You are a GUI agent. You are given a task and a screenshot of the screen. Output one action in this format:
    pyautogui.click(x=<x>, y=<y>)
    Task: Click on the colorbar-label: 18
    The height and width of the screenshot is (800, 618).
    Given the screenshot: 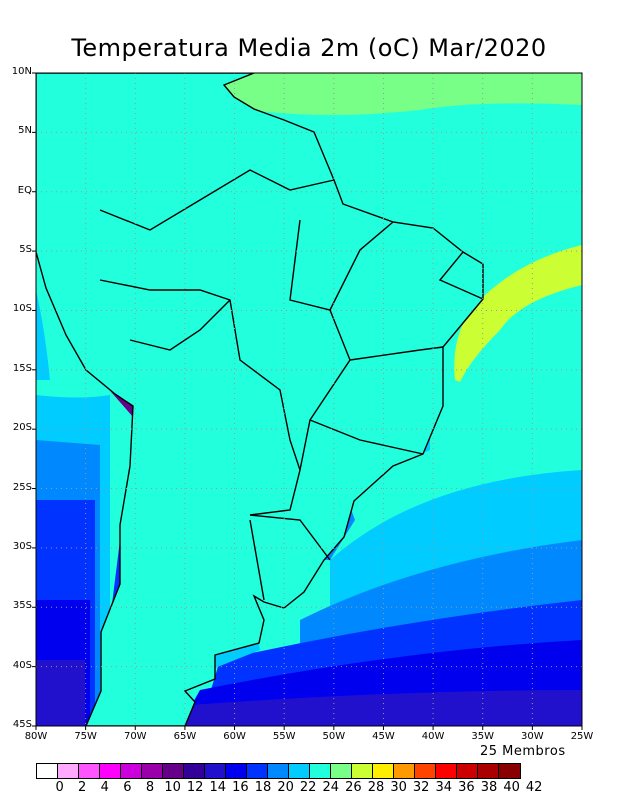 What is the action you would take?
    pyautogui.click(x=263, y=787)
    